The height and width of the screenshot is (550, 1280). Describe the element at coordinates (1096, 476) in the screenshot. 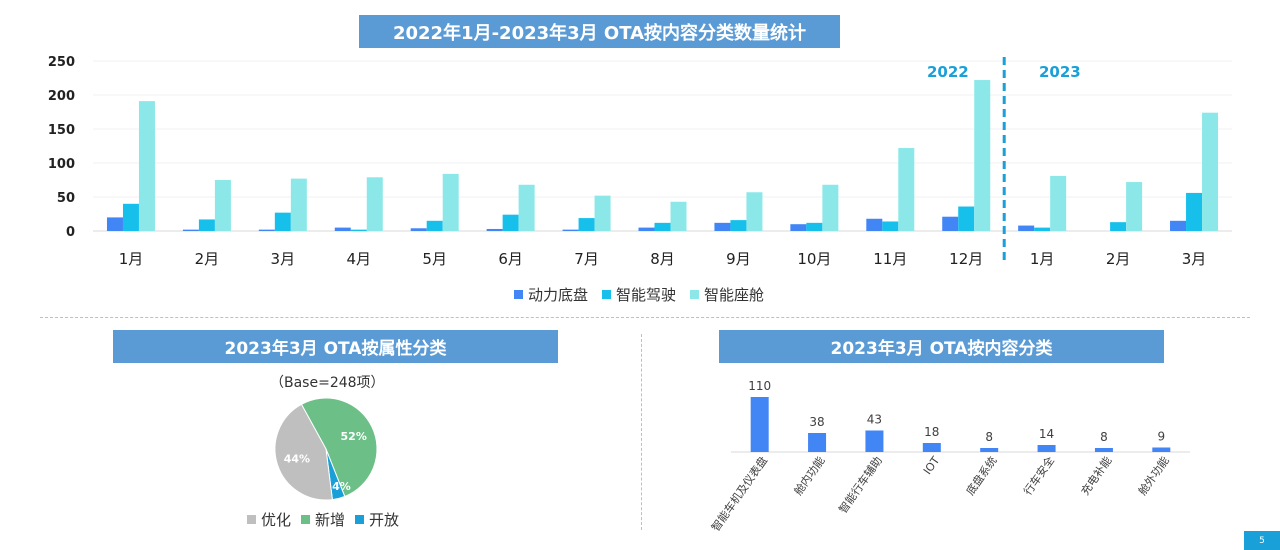

I see `content-x-tick-label: 充电补能` at that location.